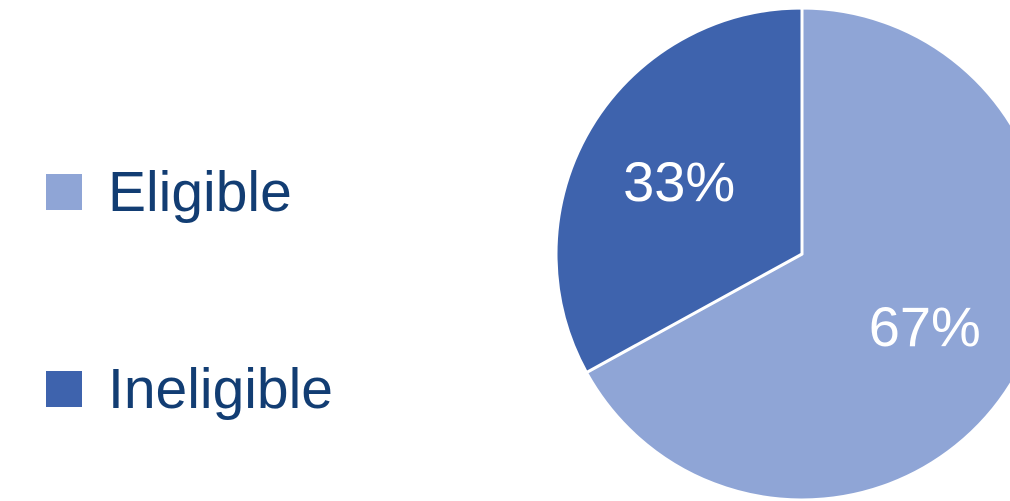 The width and height of the screenshot is (1010, 501). Describe the element at coordinates (220, 388) in the screenshot. I see `legend-label-ineligible: Ineligible` at that location.